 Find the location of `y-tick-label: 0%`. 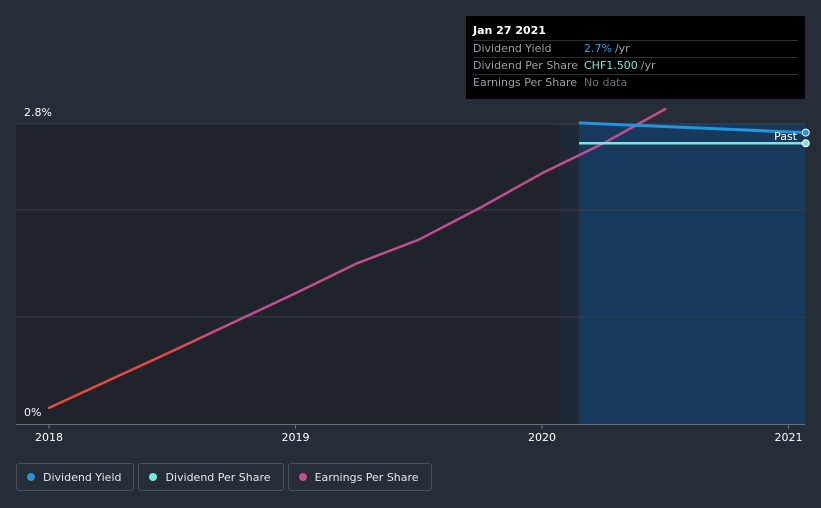

y-tick-label: 0% is located at coordinates (32, 412).